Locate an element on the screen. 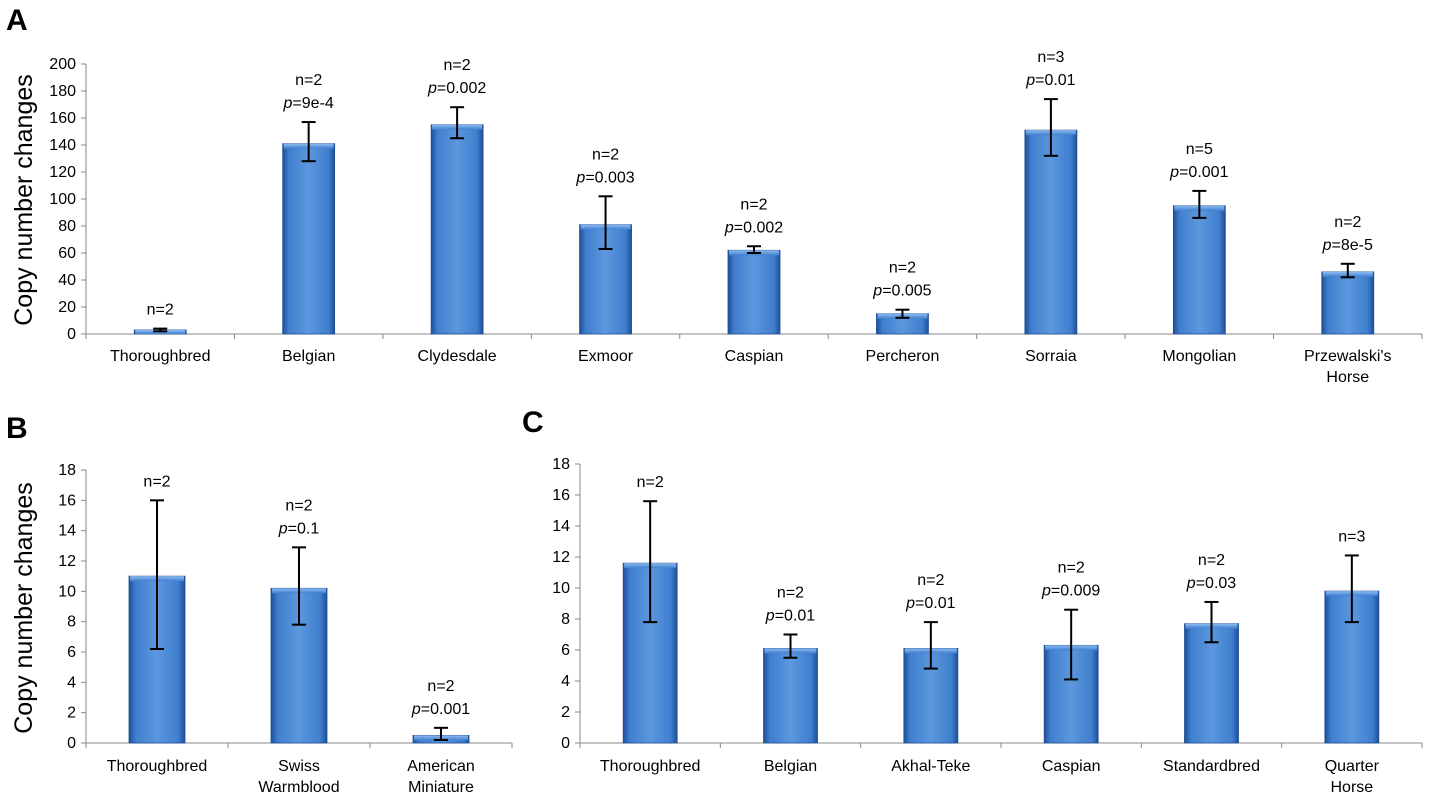 The width and height of the screenshot is (1432, 800). panel-c-p-value-label: p=0.009 is located at coordinates (1070, 591).